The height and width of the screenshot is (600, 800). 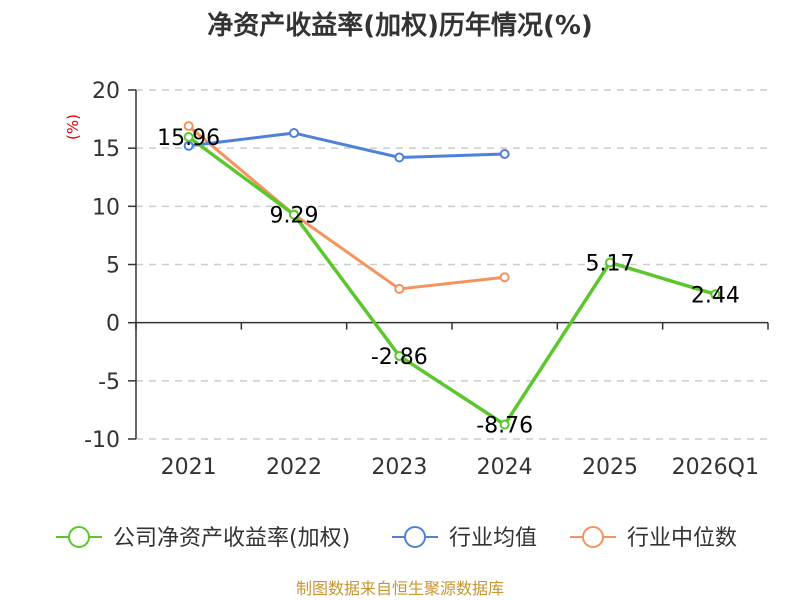 I want to click on x-tick-label: 2025, so click(x=610, y=467).